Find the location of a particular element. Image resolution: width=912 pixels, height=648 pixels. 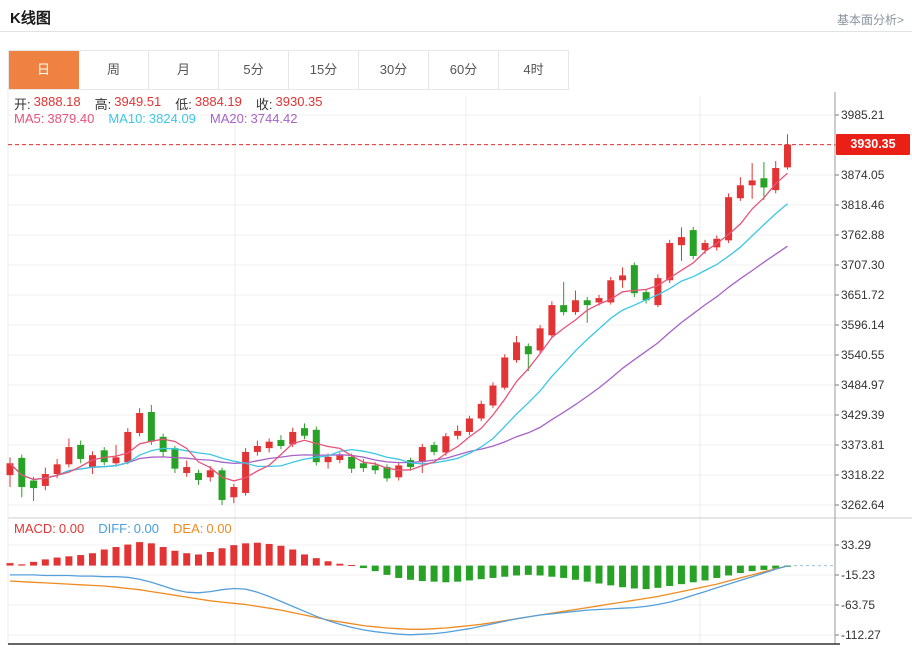

period-tab-4: 15分 is located at coordinates (324, 70).